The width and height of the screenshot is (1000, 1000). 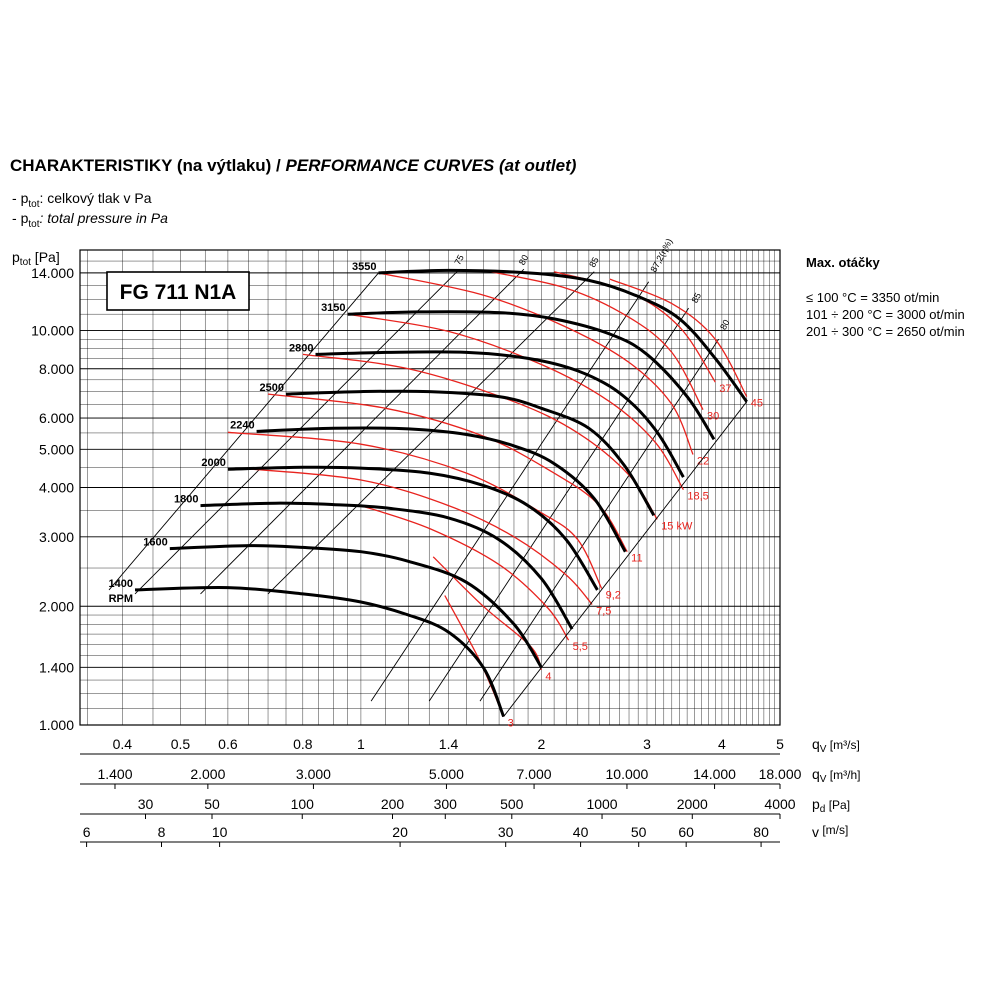 I want to click on x-axis-label: pd [Pa], so click(x=831, y=805).